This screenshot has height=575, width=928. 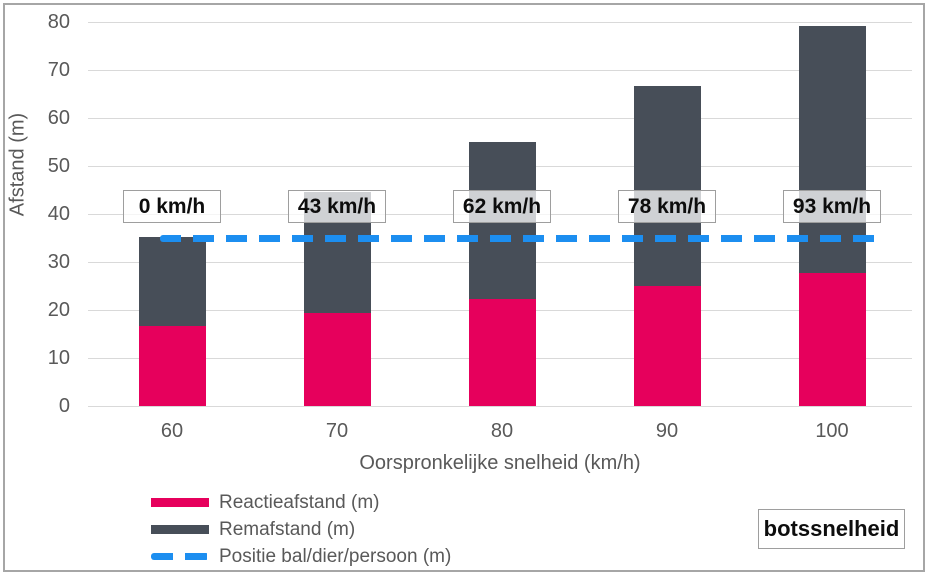 I want to click on impact-speed-label: 93 km/h, so click(x=832, y=206).